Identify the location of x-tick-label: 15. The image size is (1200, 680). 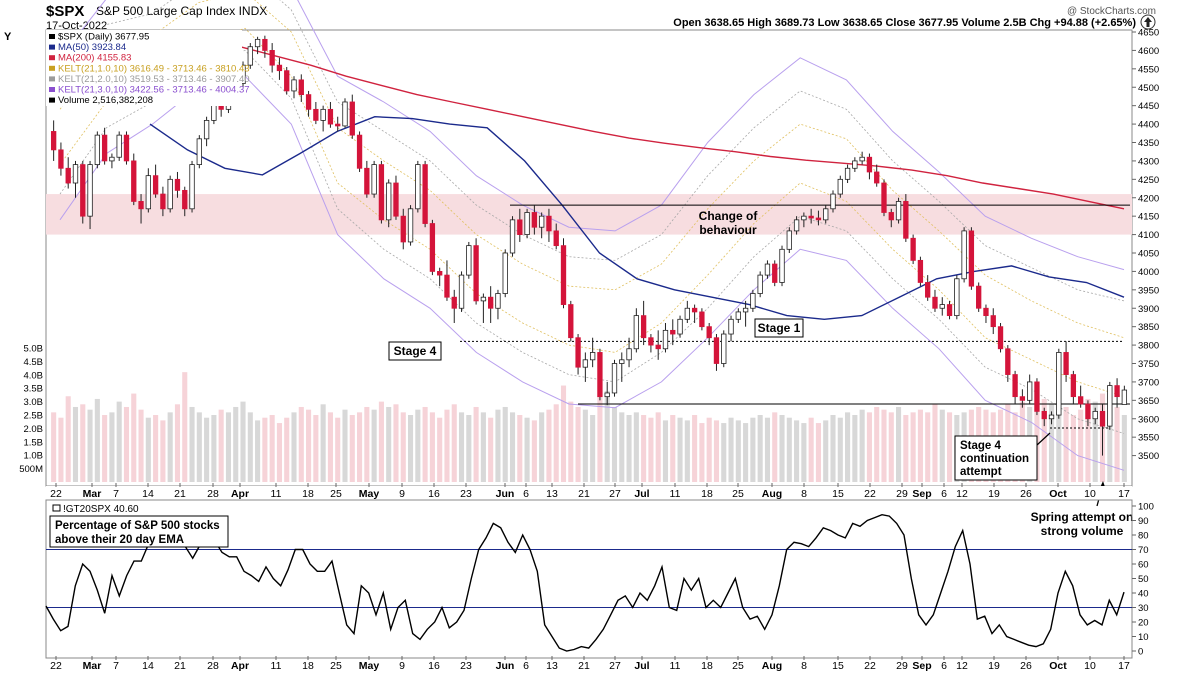
(838, 494).